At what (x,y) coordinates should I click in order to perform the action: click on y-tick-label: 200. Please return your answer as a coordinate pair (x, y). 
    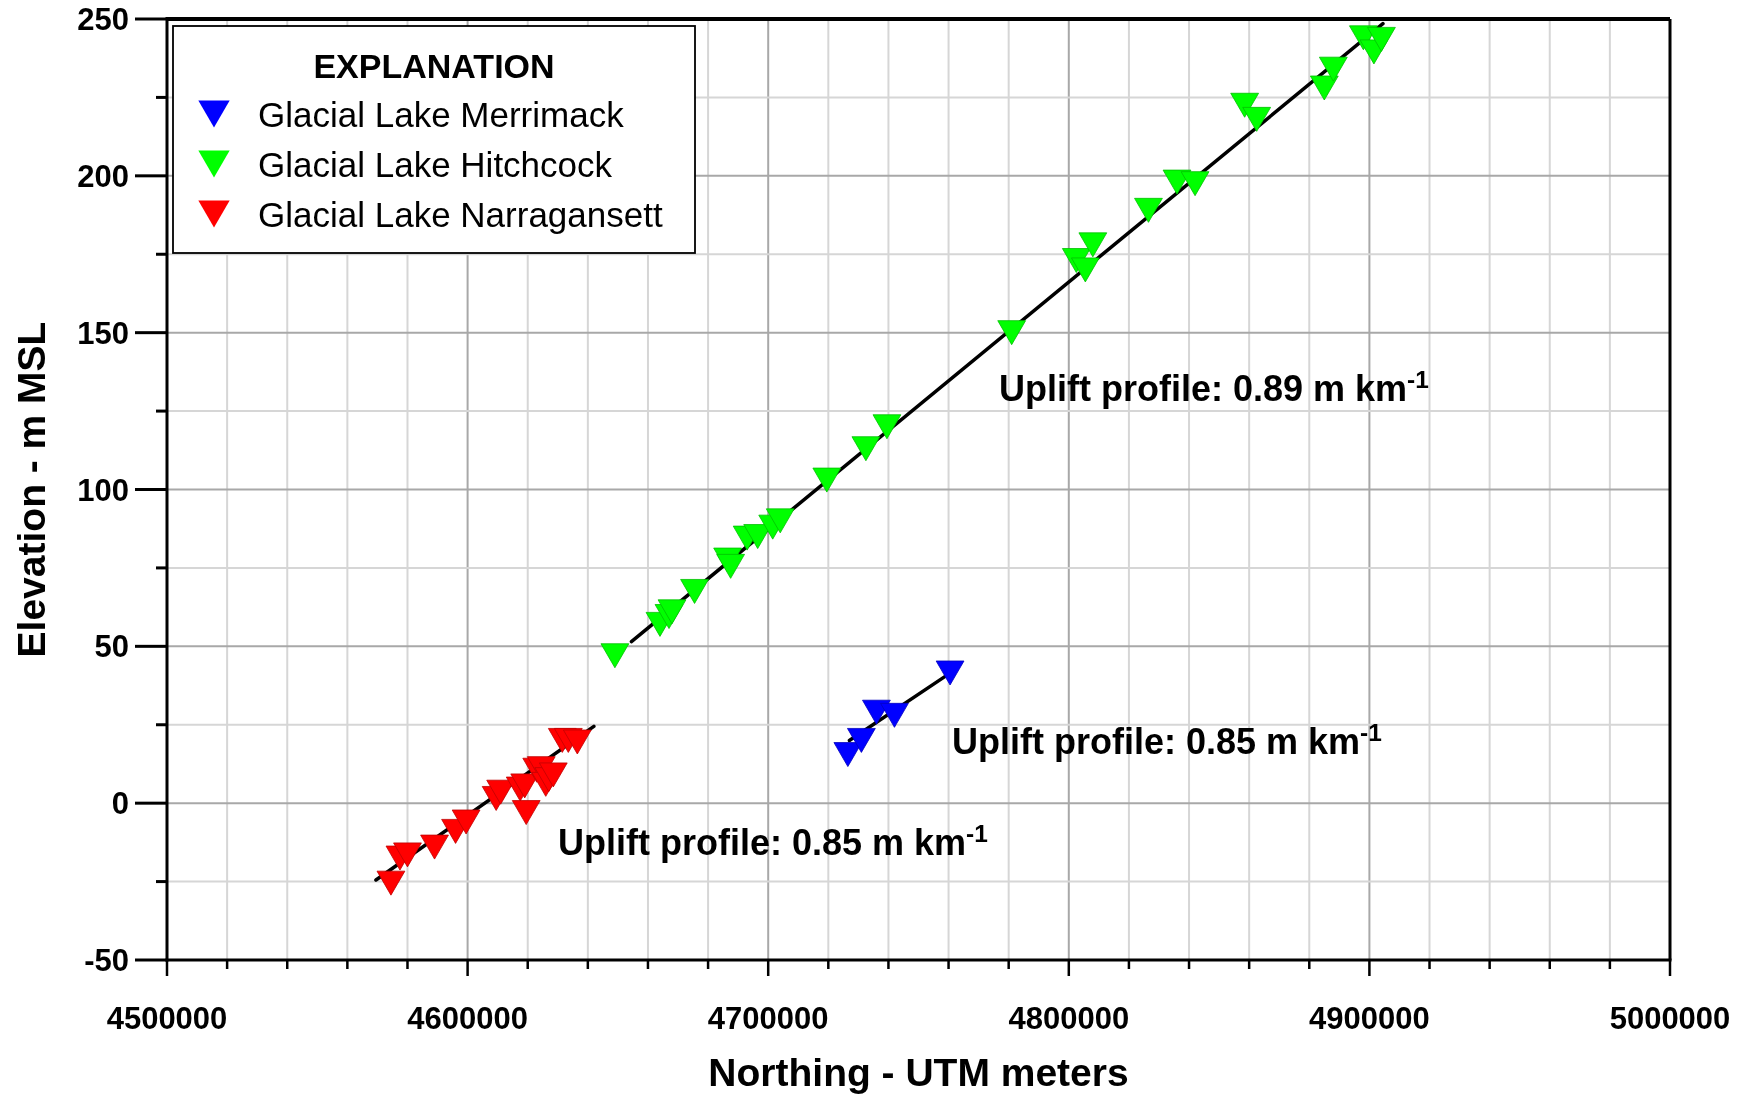
    Looking at the image, I should click on (103, 176).